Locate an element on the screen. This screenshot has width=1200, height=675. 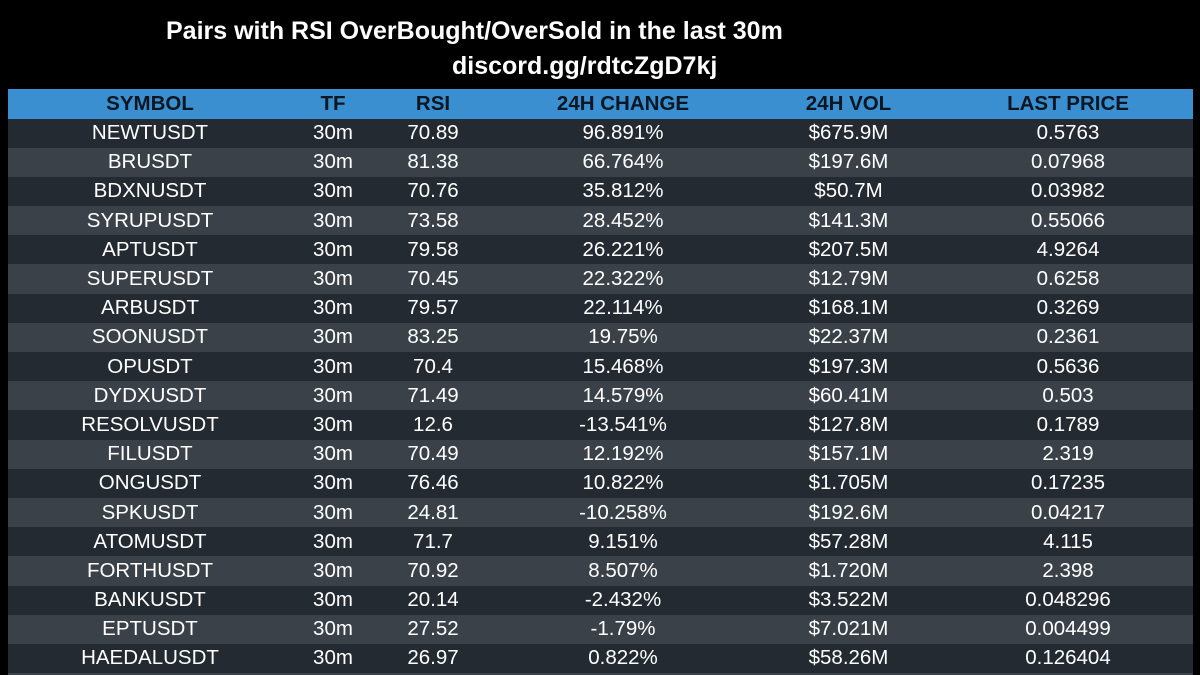
cell-rsi: 70.76 is located at coordinates (433, 191).